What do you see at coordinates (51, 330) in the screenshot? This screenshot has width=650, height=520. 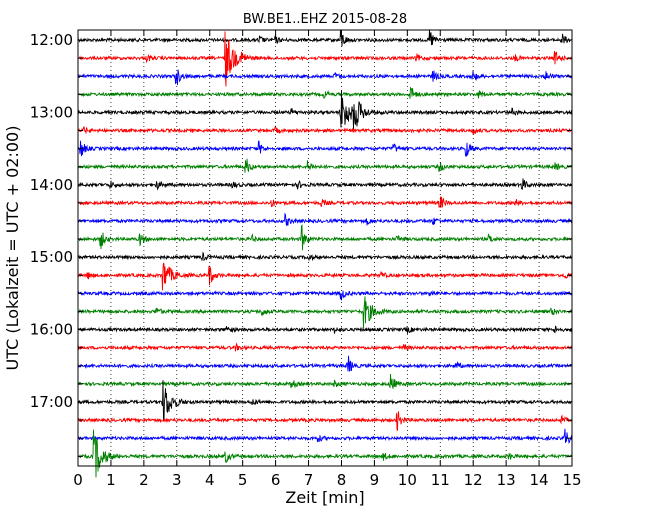 I see `y-tick-label: 16:00` at bounding box center [51, 330].